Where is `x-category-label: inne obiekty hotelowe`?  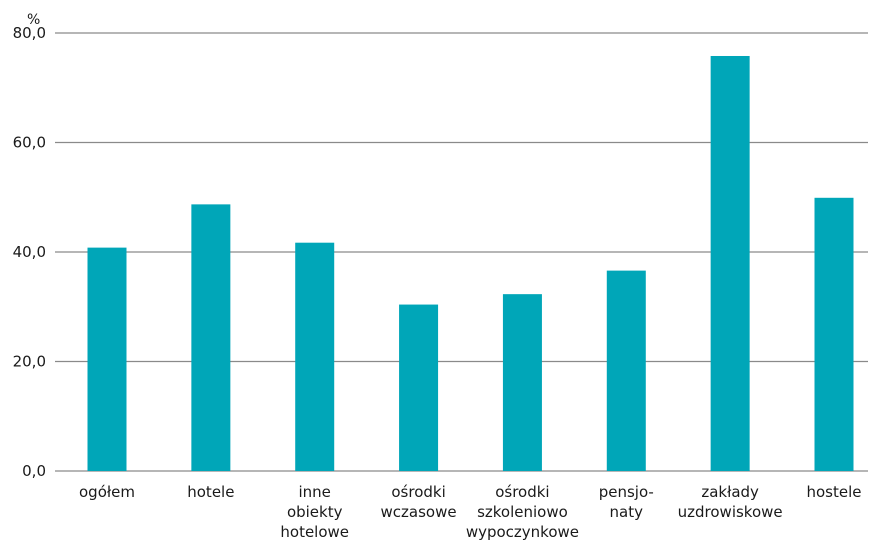
x-category-label: inne obiekty hotelowe is located at coordinates (314, 512).